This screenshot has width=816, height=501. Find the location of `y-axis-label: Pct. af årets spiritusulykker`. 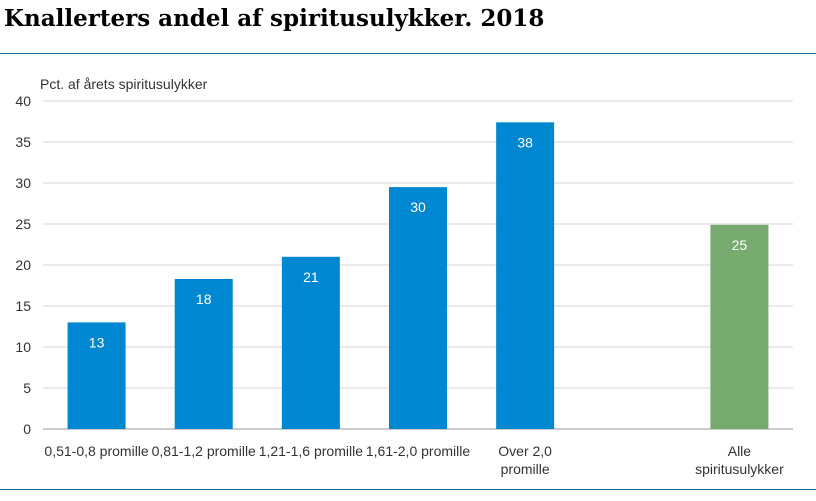

y-axis-label: Pct. af årets spiritusulykker is located at coordinates (124, 84).